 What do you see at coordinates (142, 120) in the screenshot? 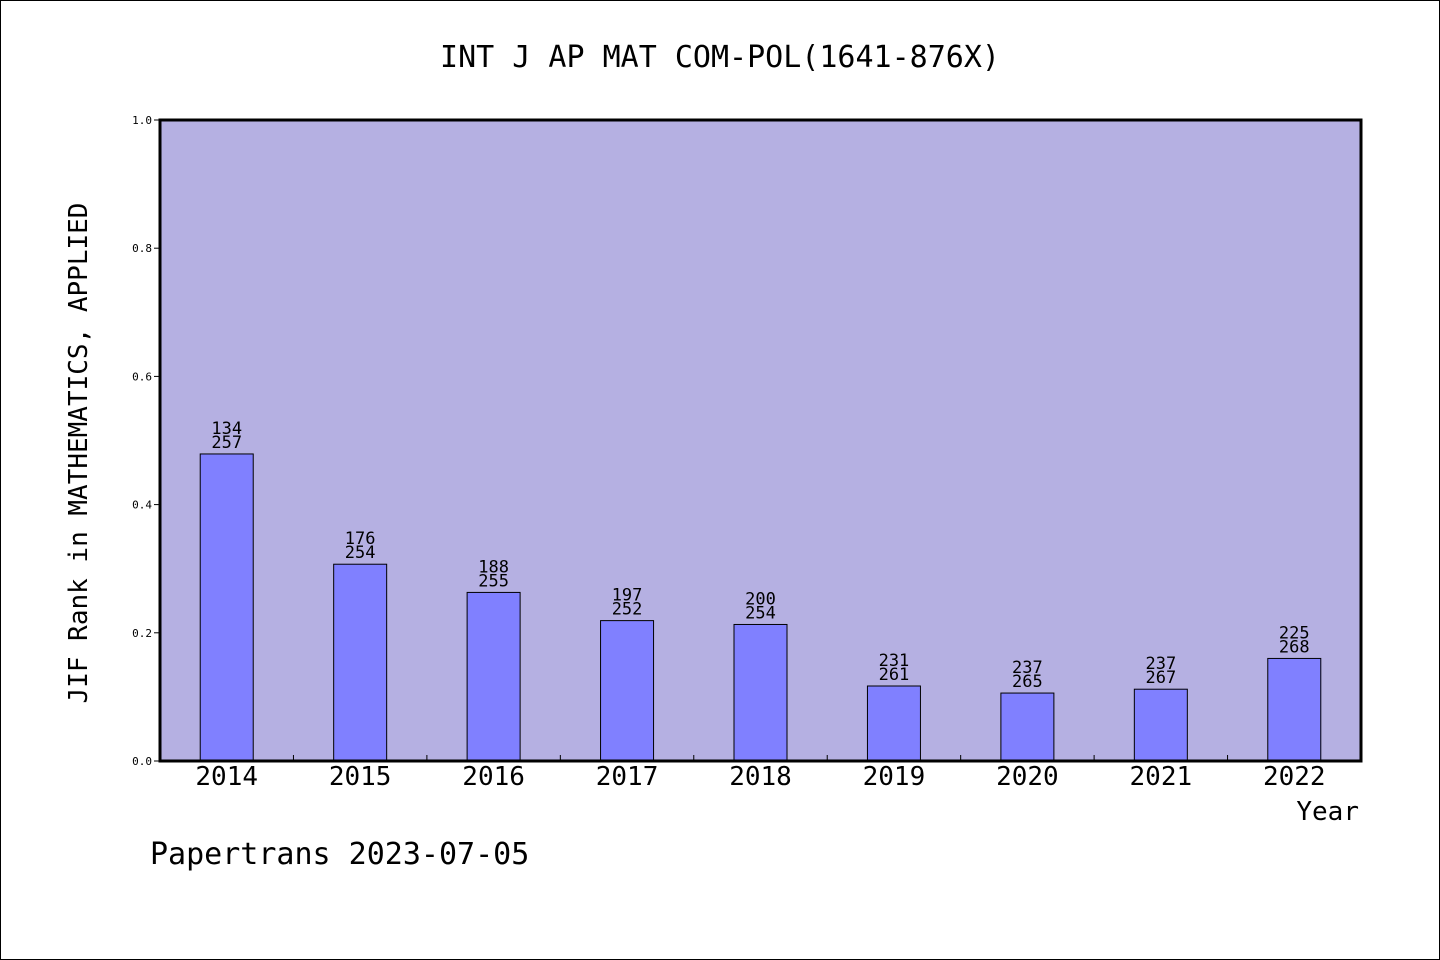
I see `y-tick-label: 1.0` at bounding box center [142, 120].